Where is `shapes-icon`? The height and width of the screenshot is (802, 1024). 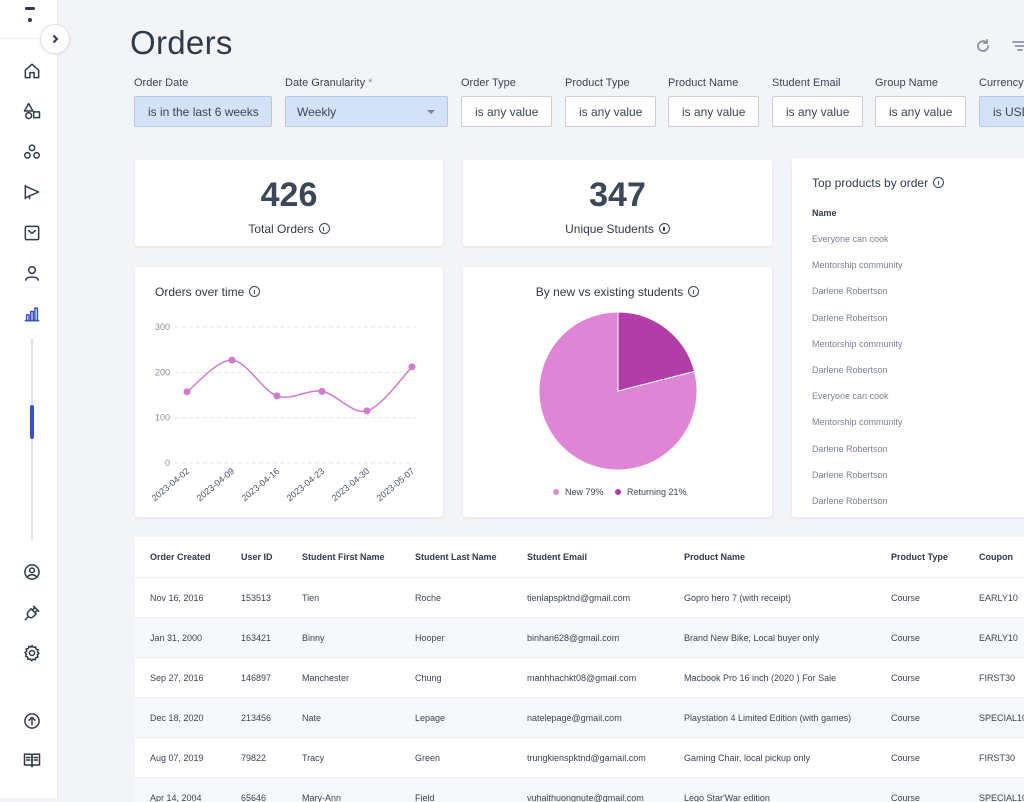 shapes-icon is located at coordinates (32, 111).